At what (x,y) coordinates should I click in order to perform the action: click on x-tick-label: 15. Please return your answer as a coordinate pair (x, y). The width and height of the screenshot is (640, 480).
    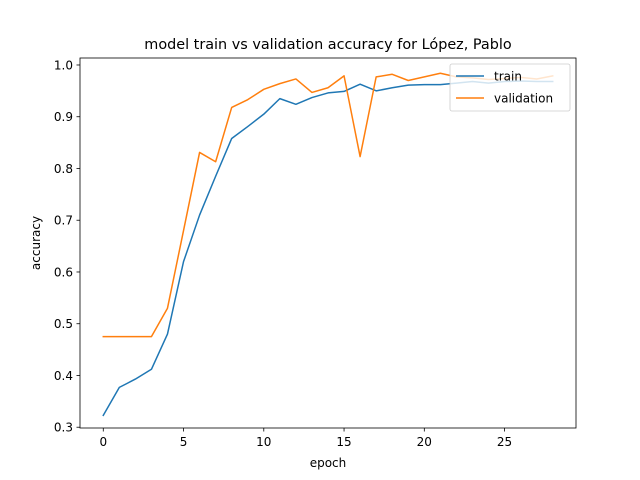
    Looking at the image, I should click on (343, 442).